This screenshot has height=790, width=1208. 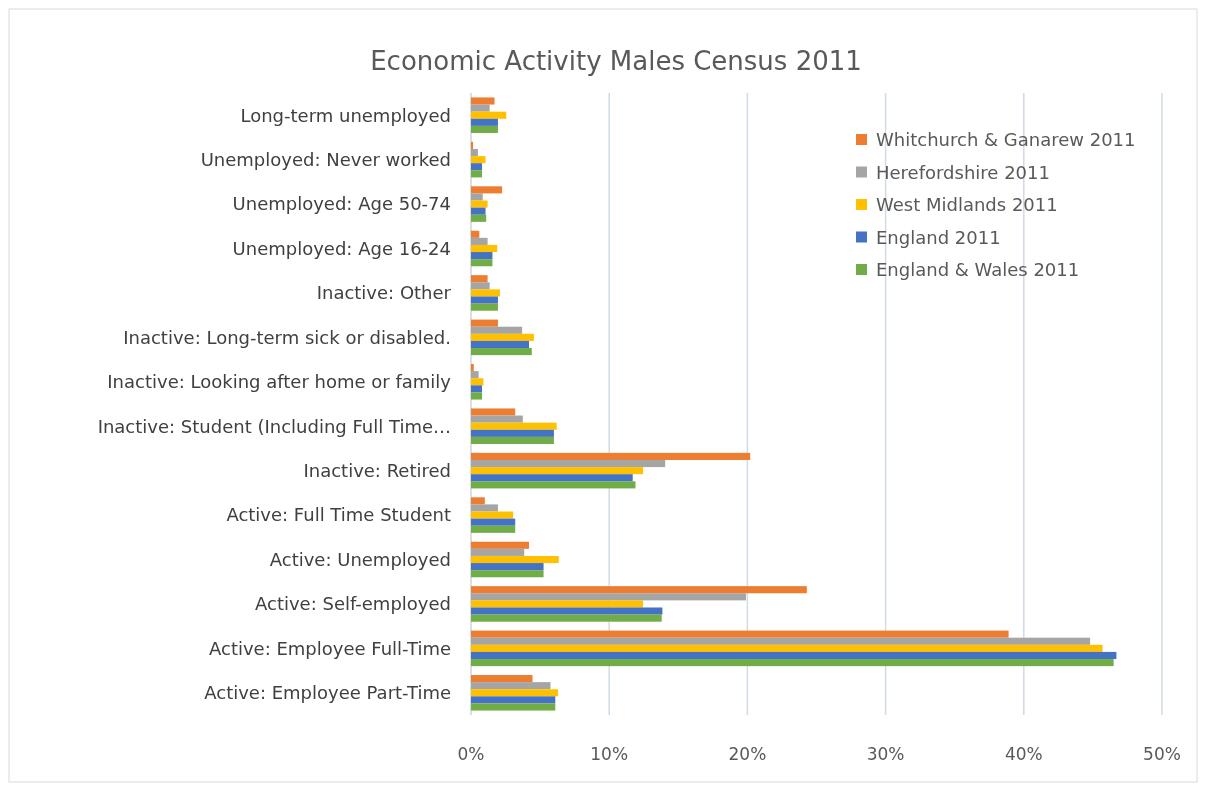 I want to click on y-tick-label: Inactive: Looking after home or family, so click(x=279, y=382).